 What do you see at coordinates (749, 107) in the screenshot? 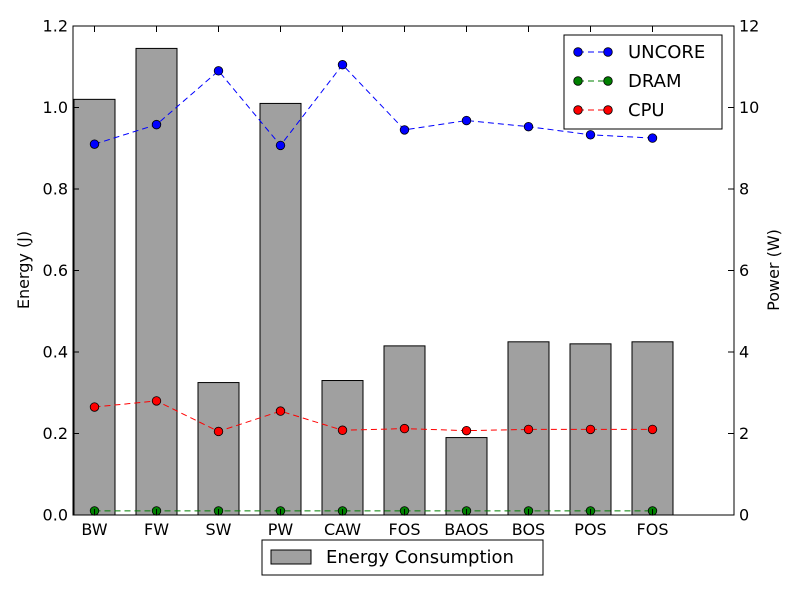
I see `y2-tick-label: 10` at bounding box center [749, 107].